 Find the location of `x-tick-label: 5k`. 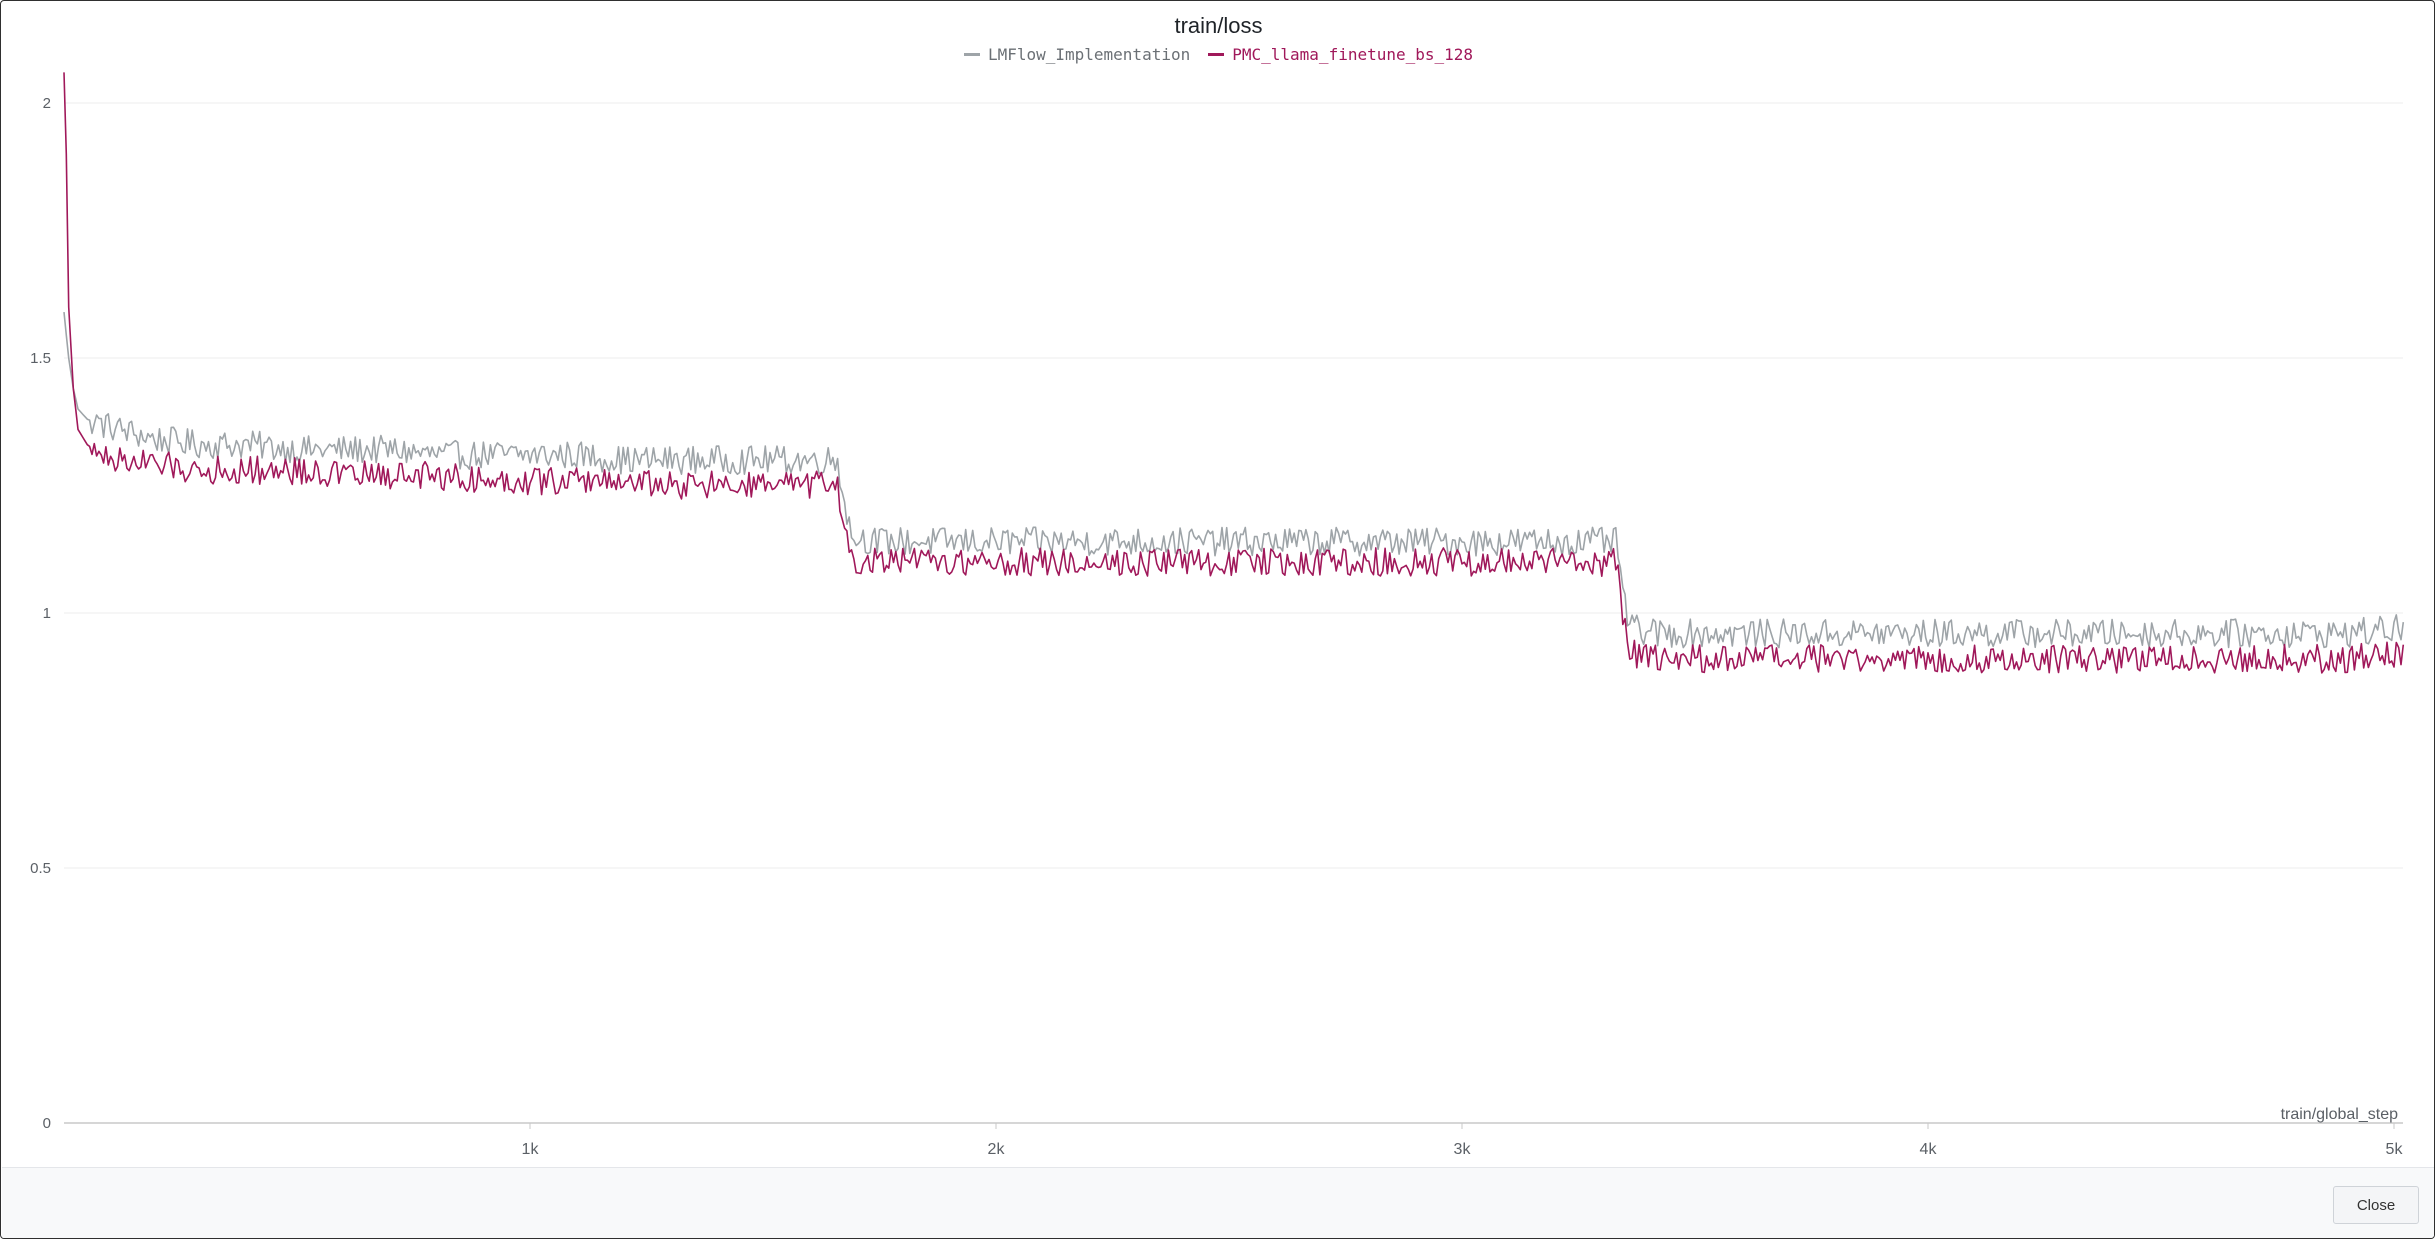

x-tick-label: 5k is located at coordinates (2395, 1149).